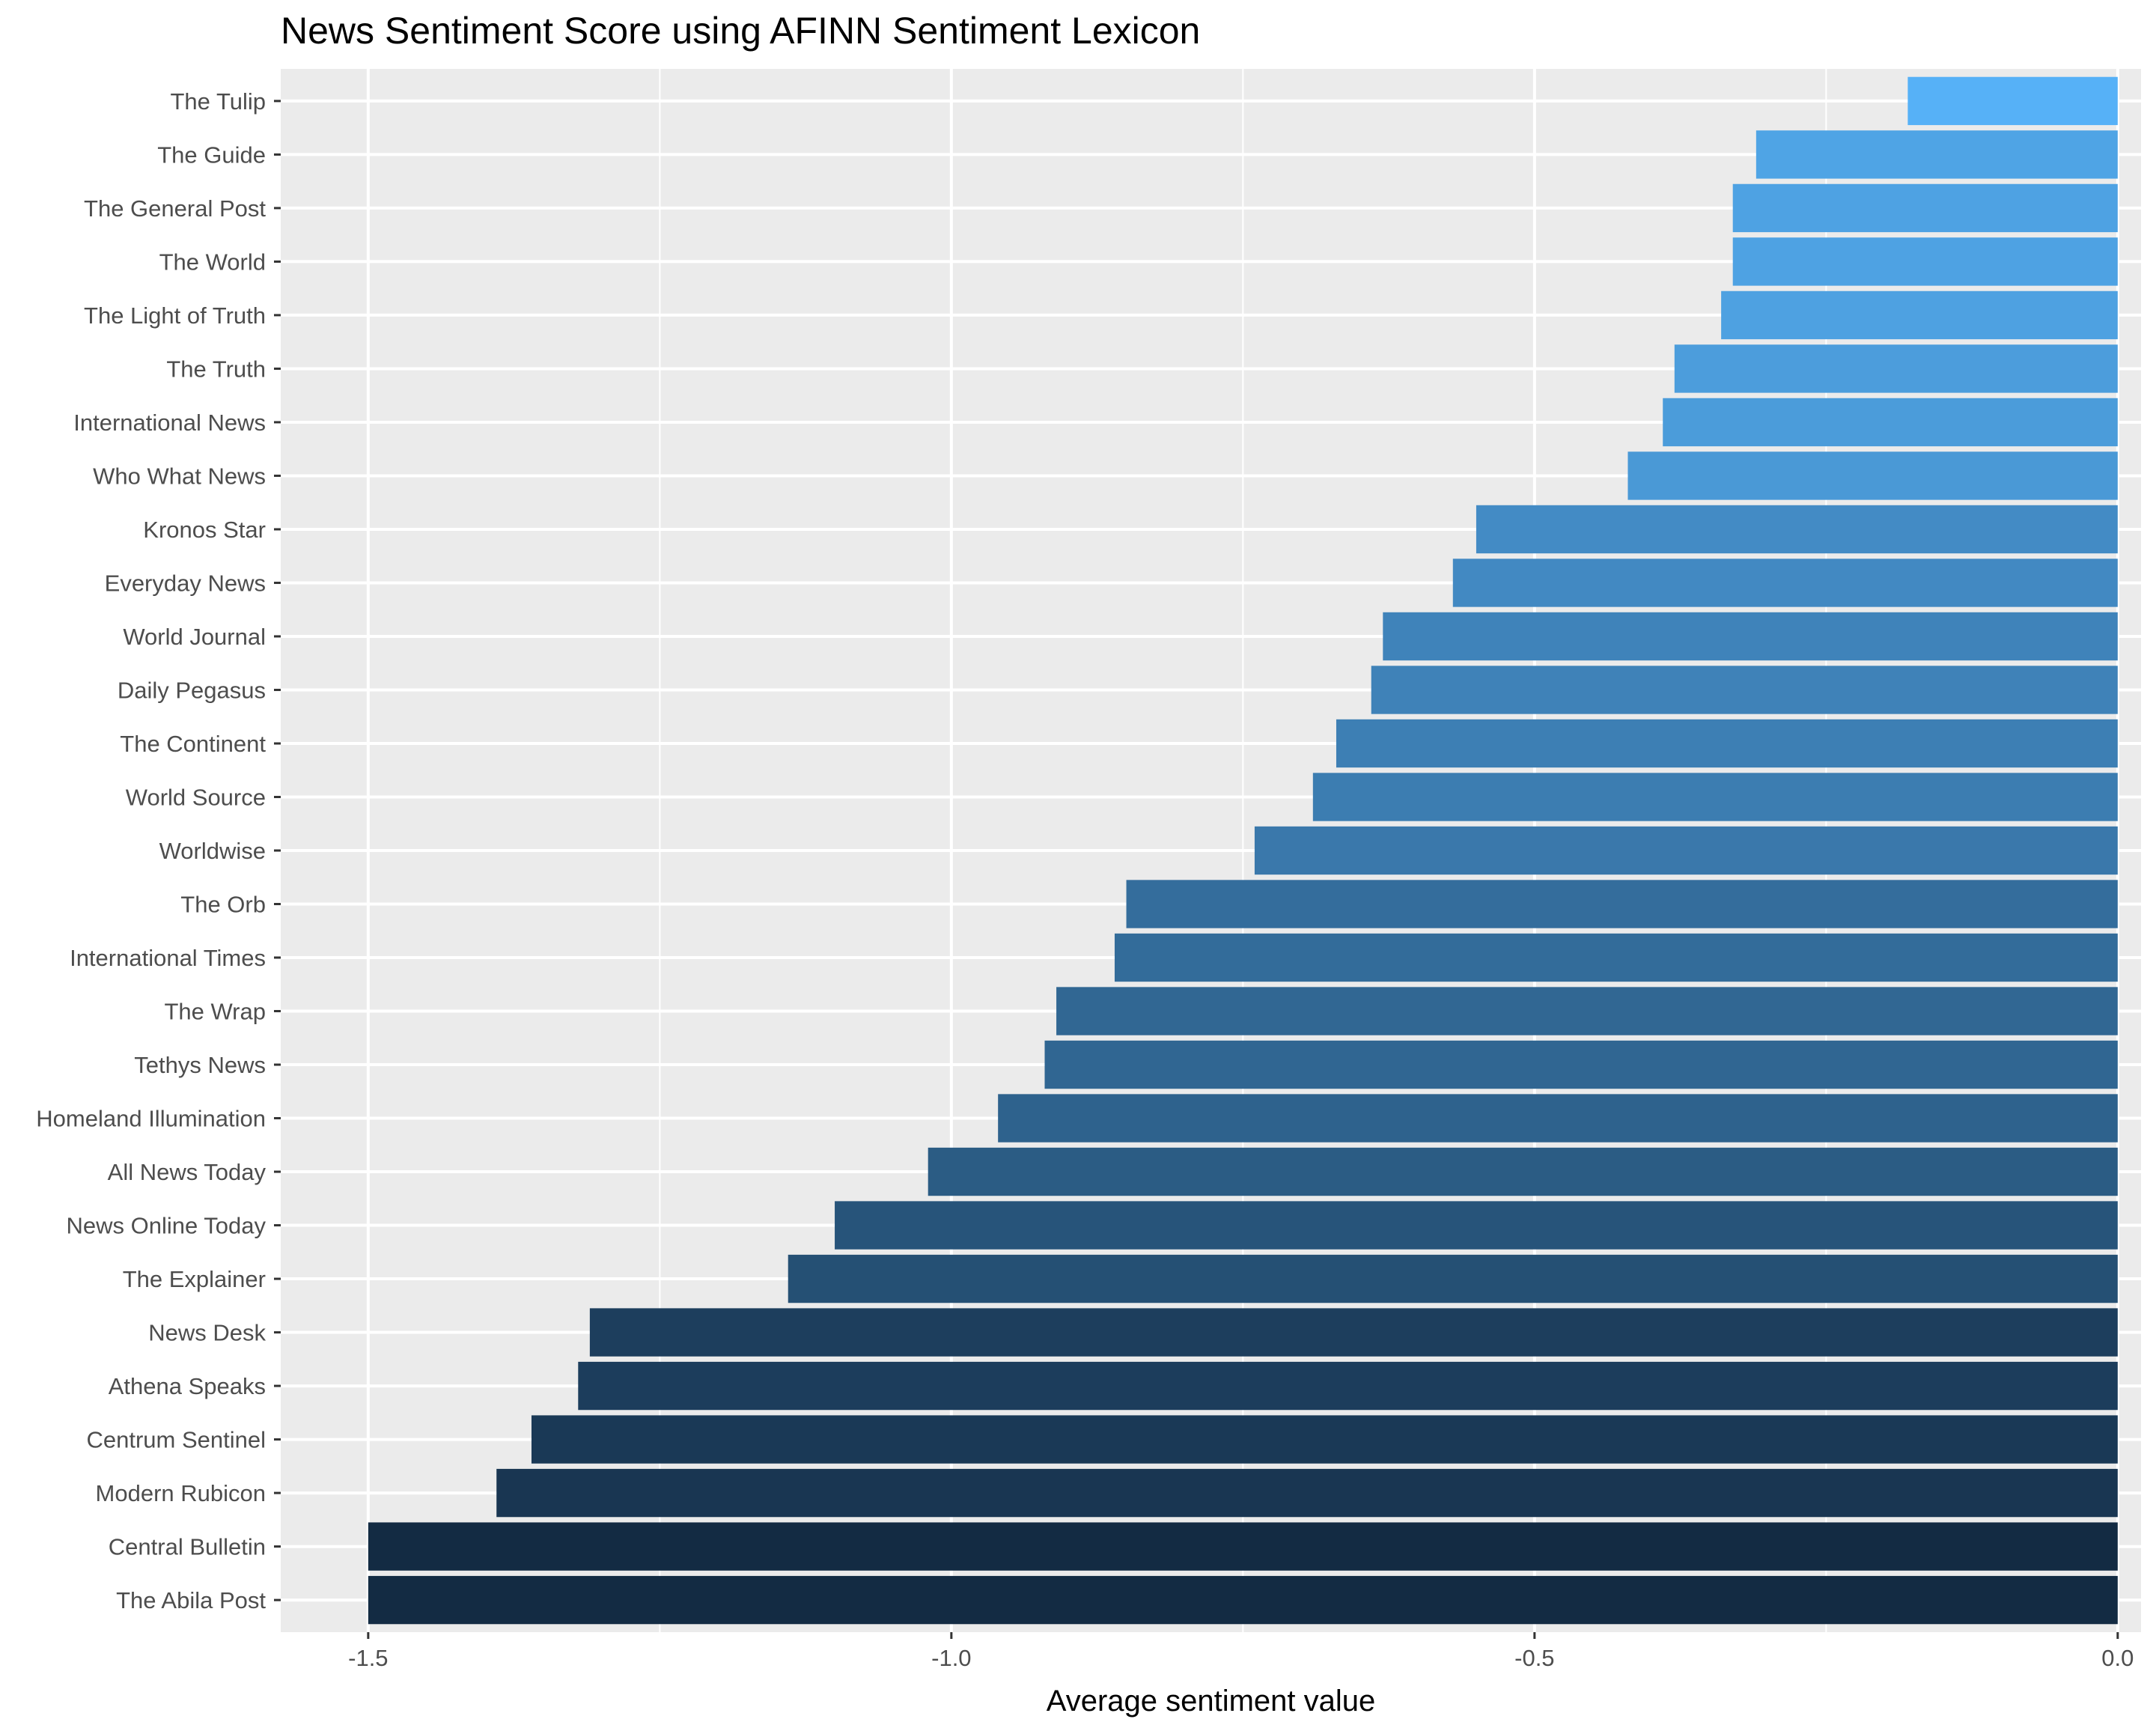  I want to click on bar-who-what-news, so click(1872, 475).